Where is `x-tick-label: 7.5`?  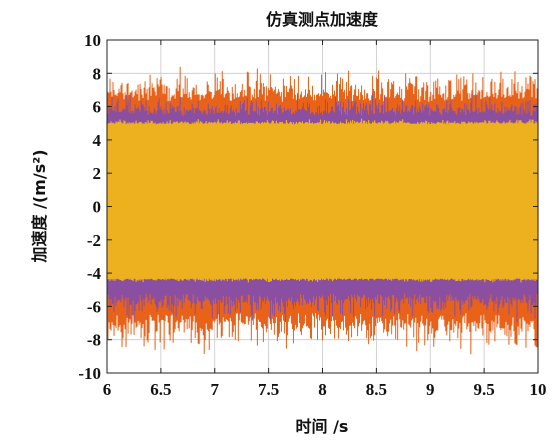
x-tick-label: 7.5 is located at coordinates (268, 389).